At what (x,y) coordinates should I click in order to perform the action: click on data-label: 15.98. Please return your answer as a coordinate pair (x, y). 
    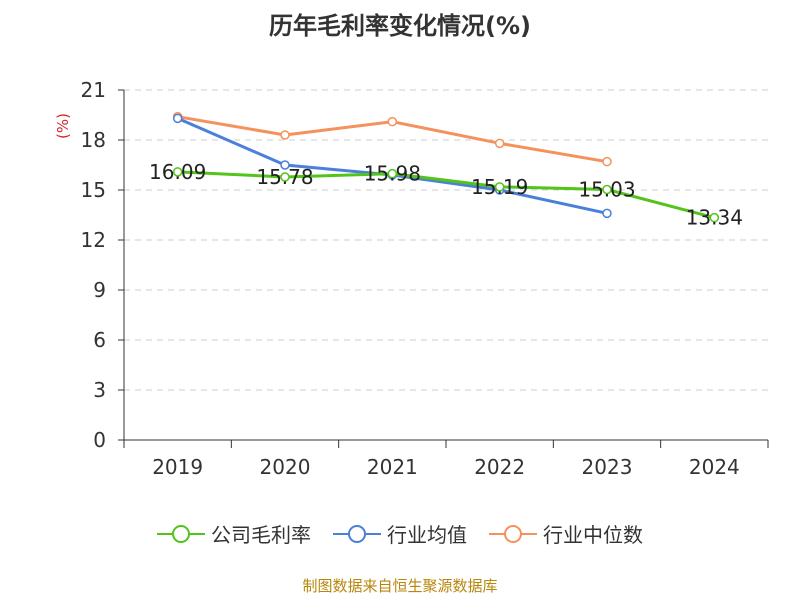
    Looking at the image, I should click on (392, 174).